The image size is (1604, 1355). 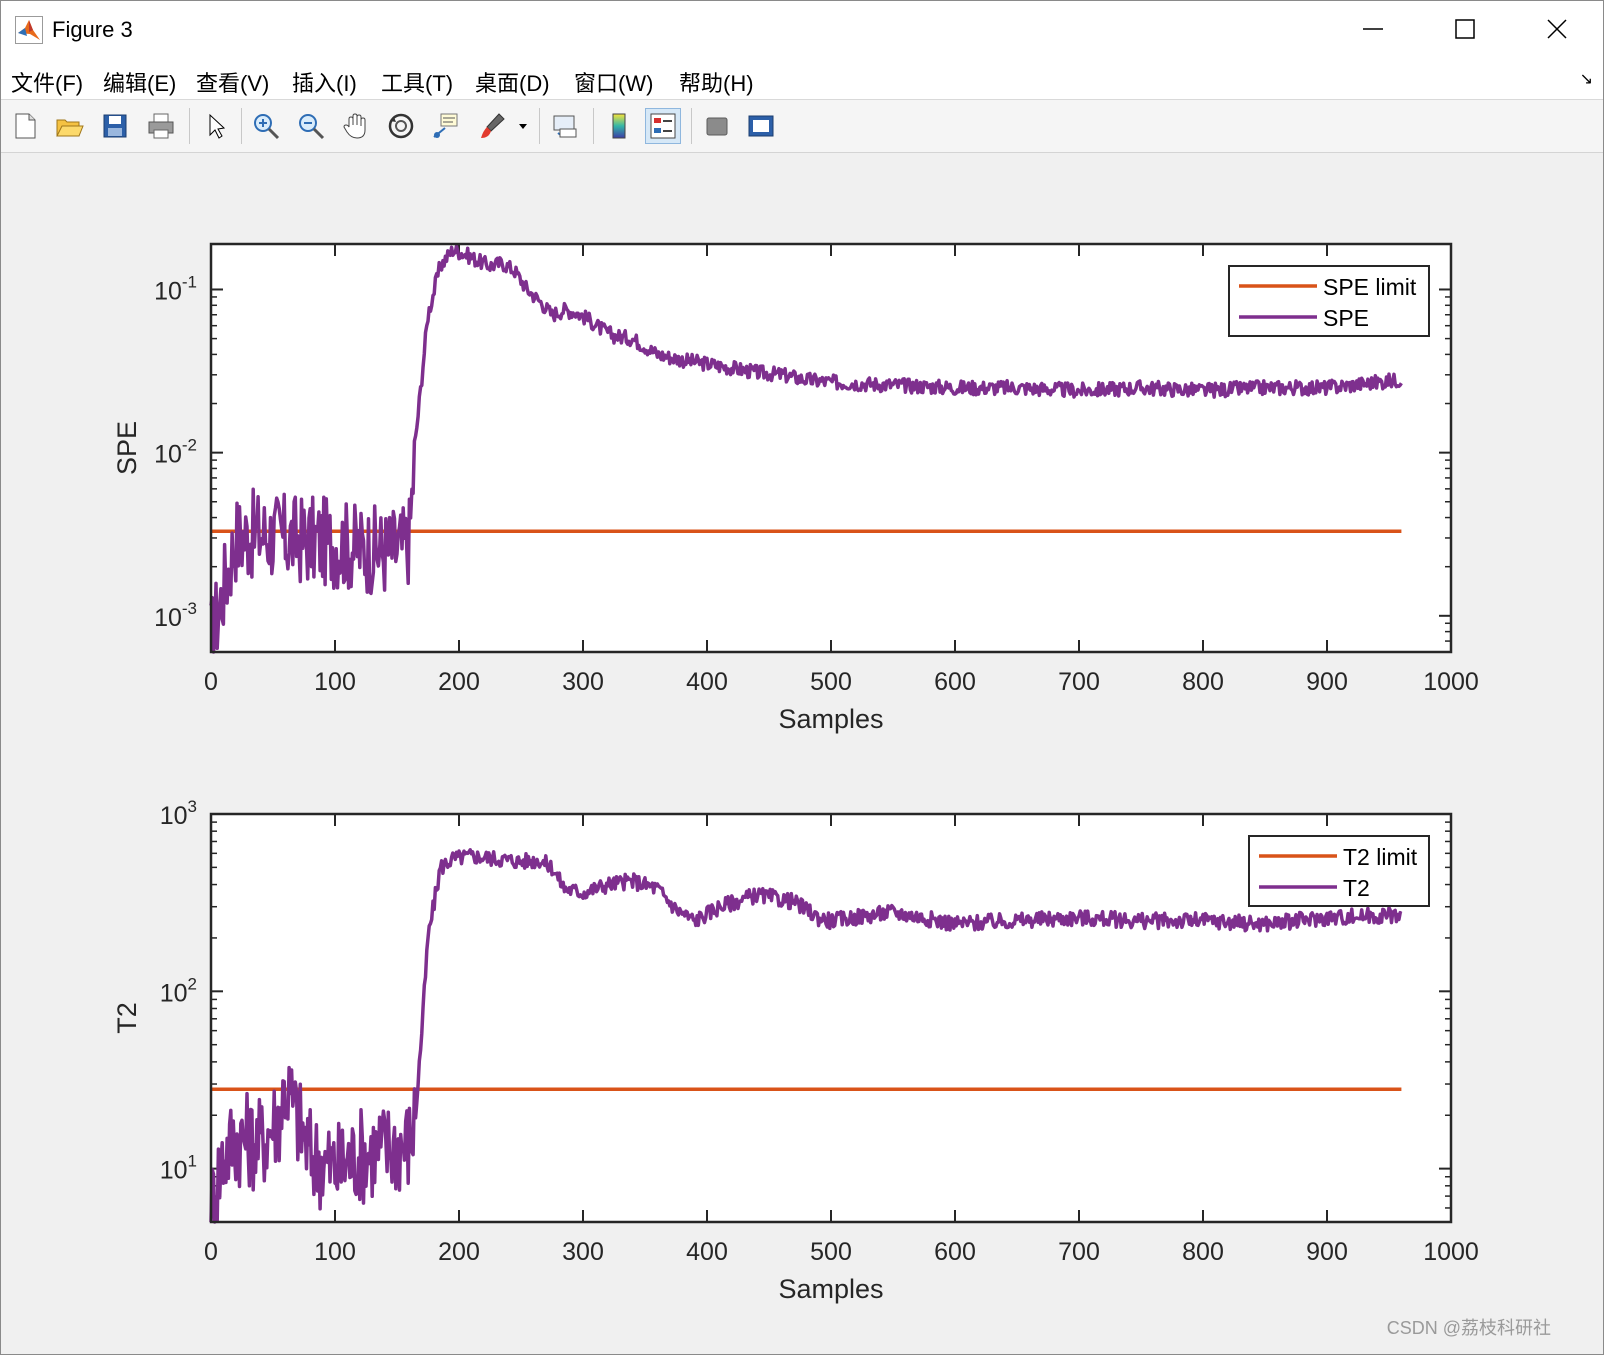 What do you see at coordinates (583, 1252) in the screenshot?
I see `x-tick-label: 300` at bounding box center [583, 1252].